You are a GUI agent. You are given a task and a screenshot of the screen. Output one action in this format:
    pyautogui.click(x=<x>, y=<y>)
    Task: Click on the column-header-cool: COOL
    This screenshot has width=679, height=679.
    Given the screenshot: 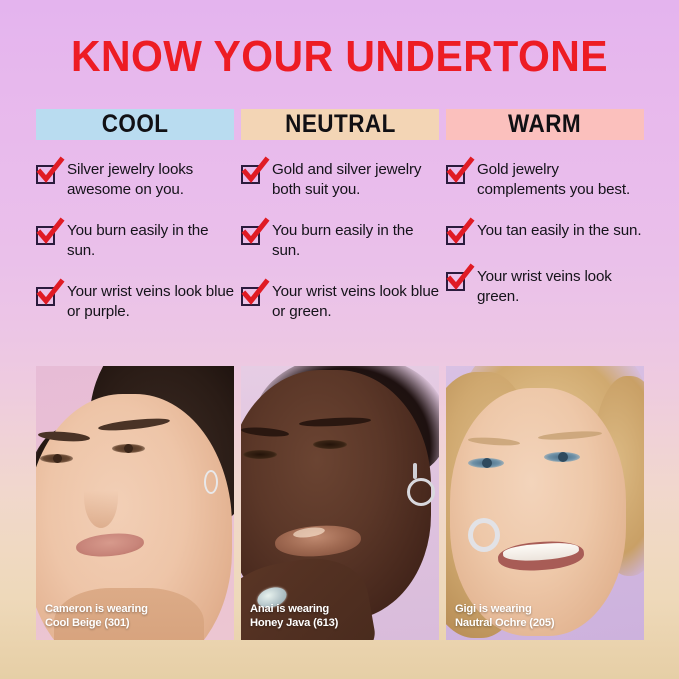 What is the action you would take?
    pyautogui.click(x=135, y=124)
    